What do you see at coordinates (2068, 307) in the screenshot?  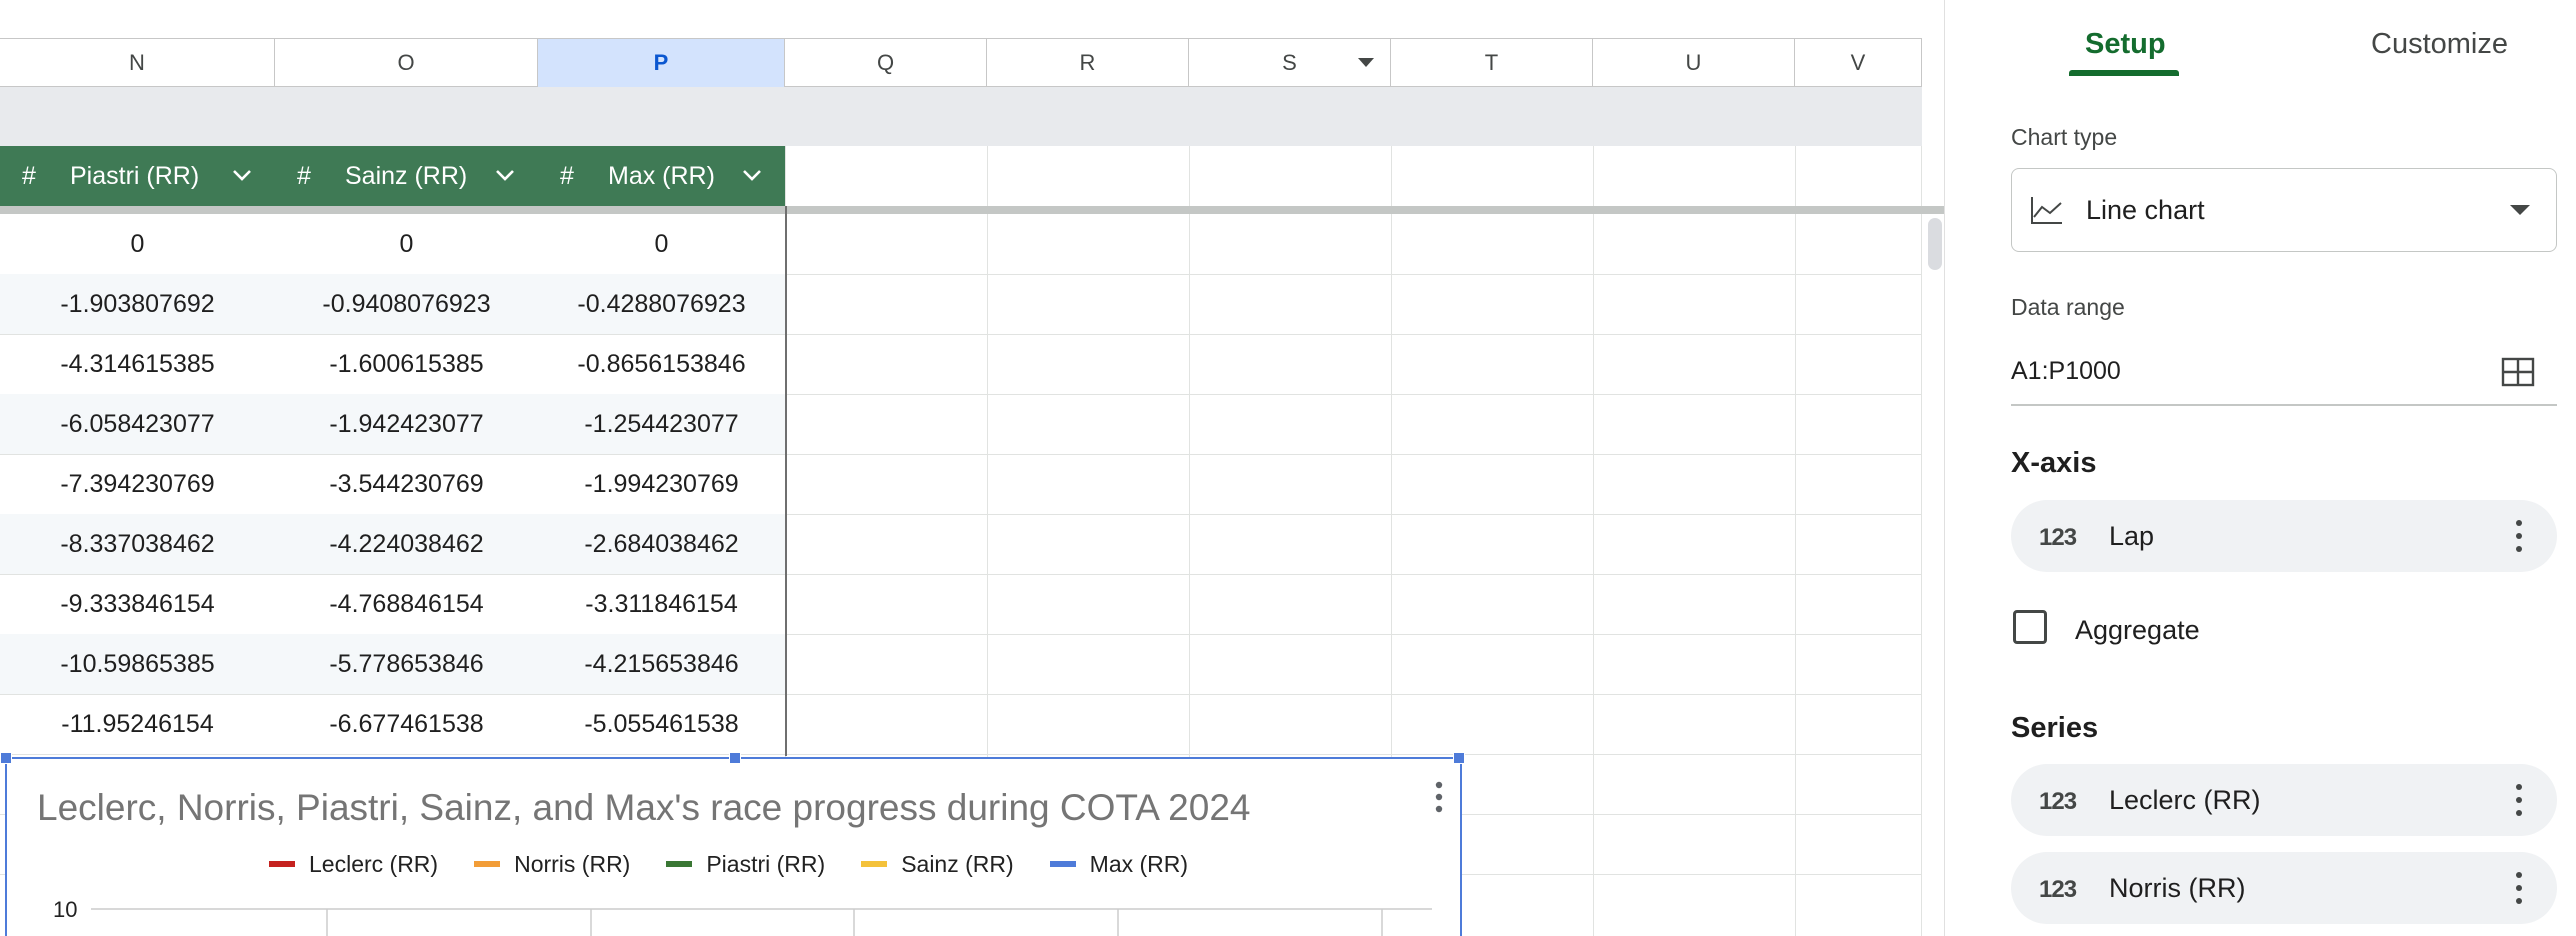 I see `data-range-label: Data range` at bounding box center [2068, 307].